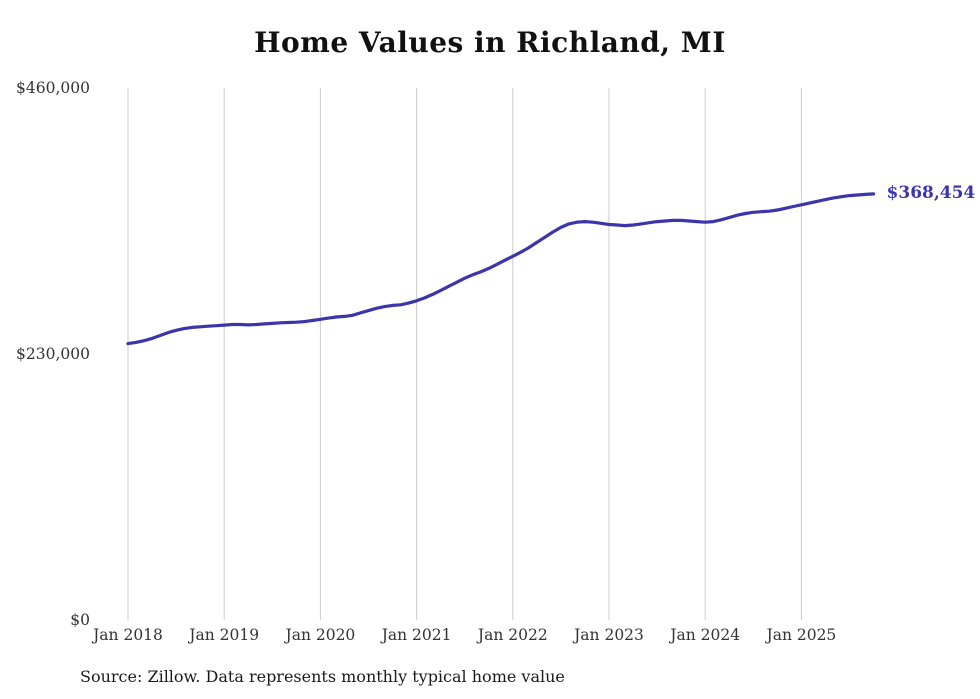  I want to click on x-tick-label: Jan 2022, so click(512, 635).